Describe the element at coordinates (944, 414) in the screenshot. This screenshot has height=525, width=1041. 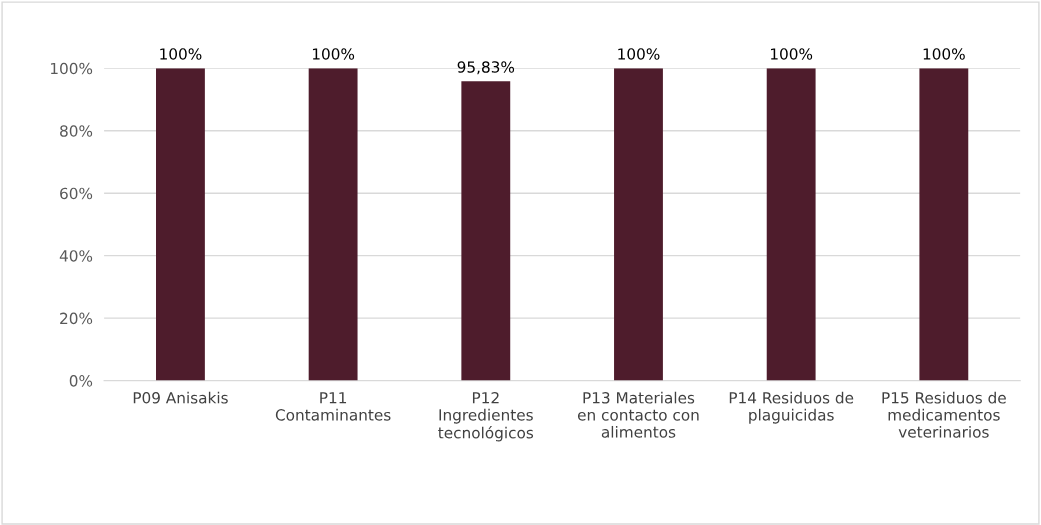
I see `x-tick-label: P15 Residuos de medicamentos veterinarios` at that location.